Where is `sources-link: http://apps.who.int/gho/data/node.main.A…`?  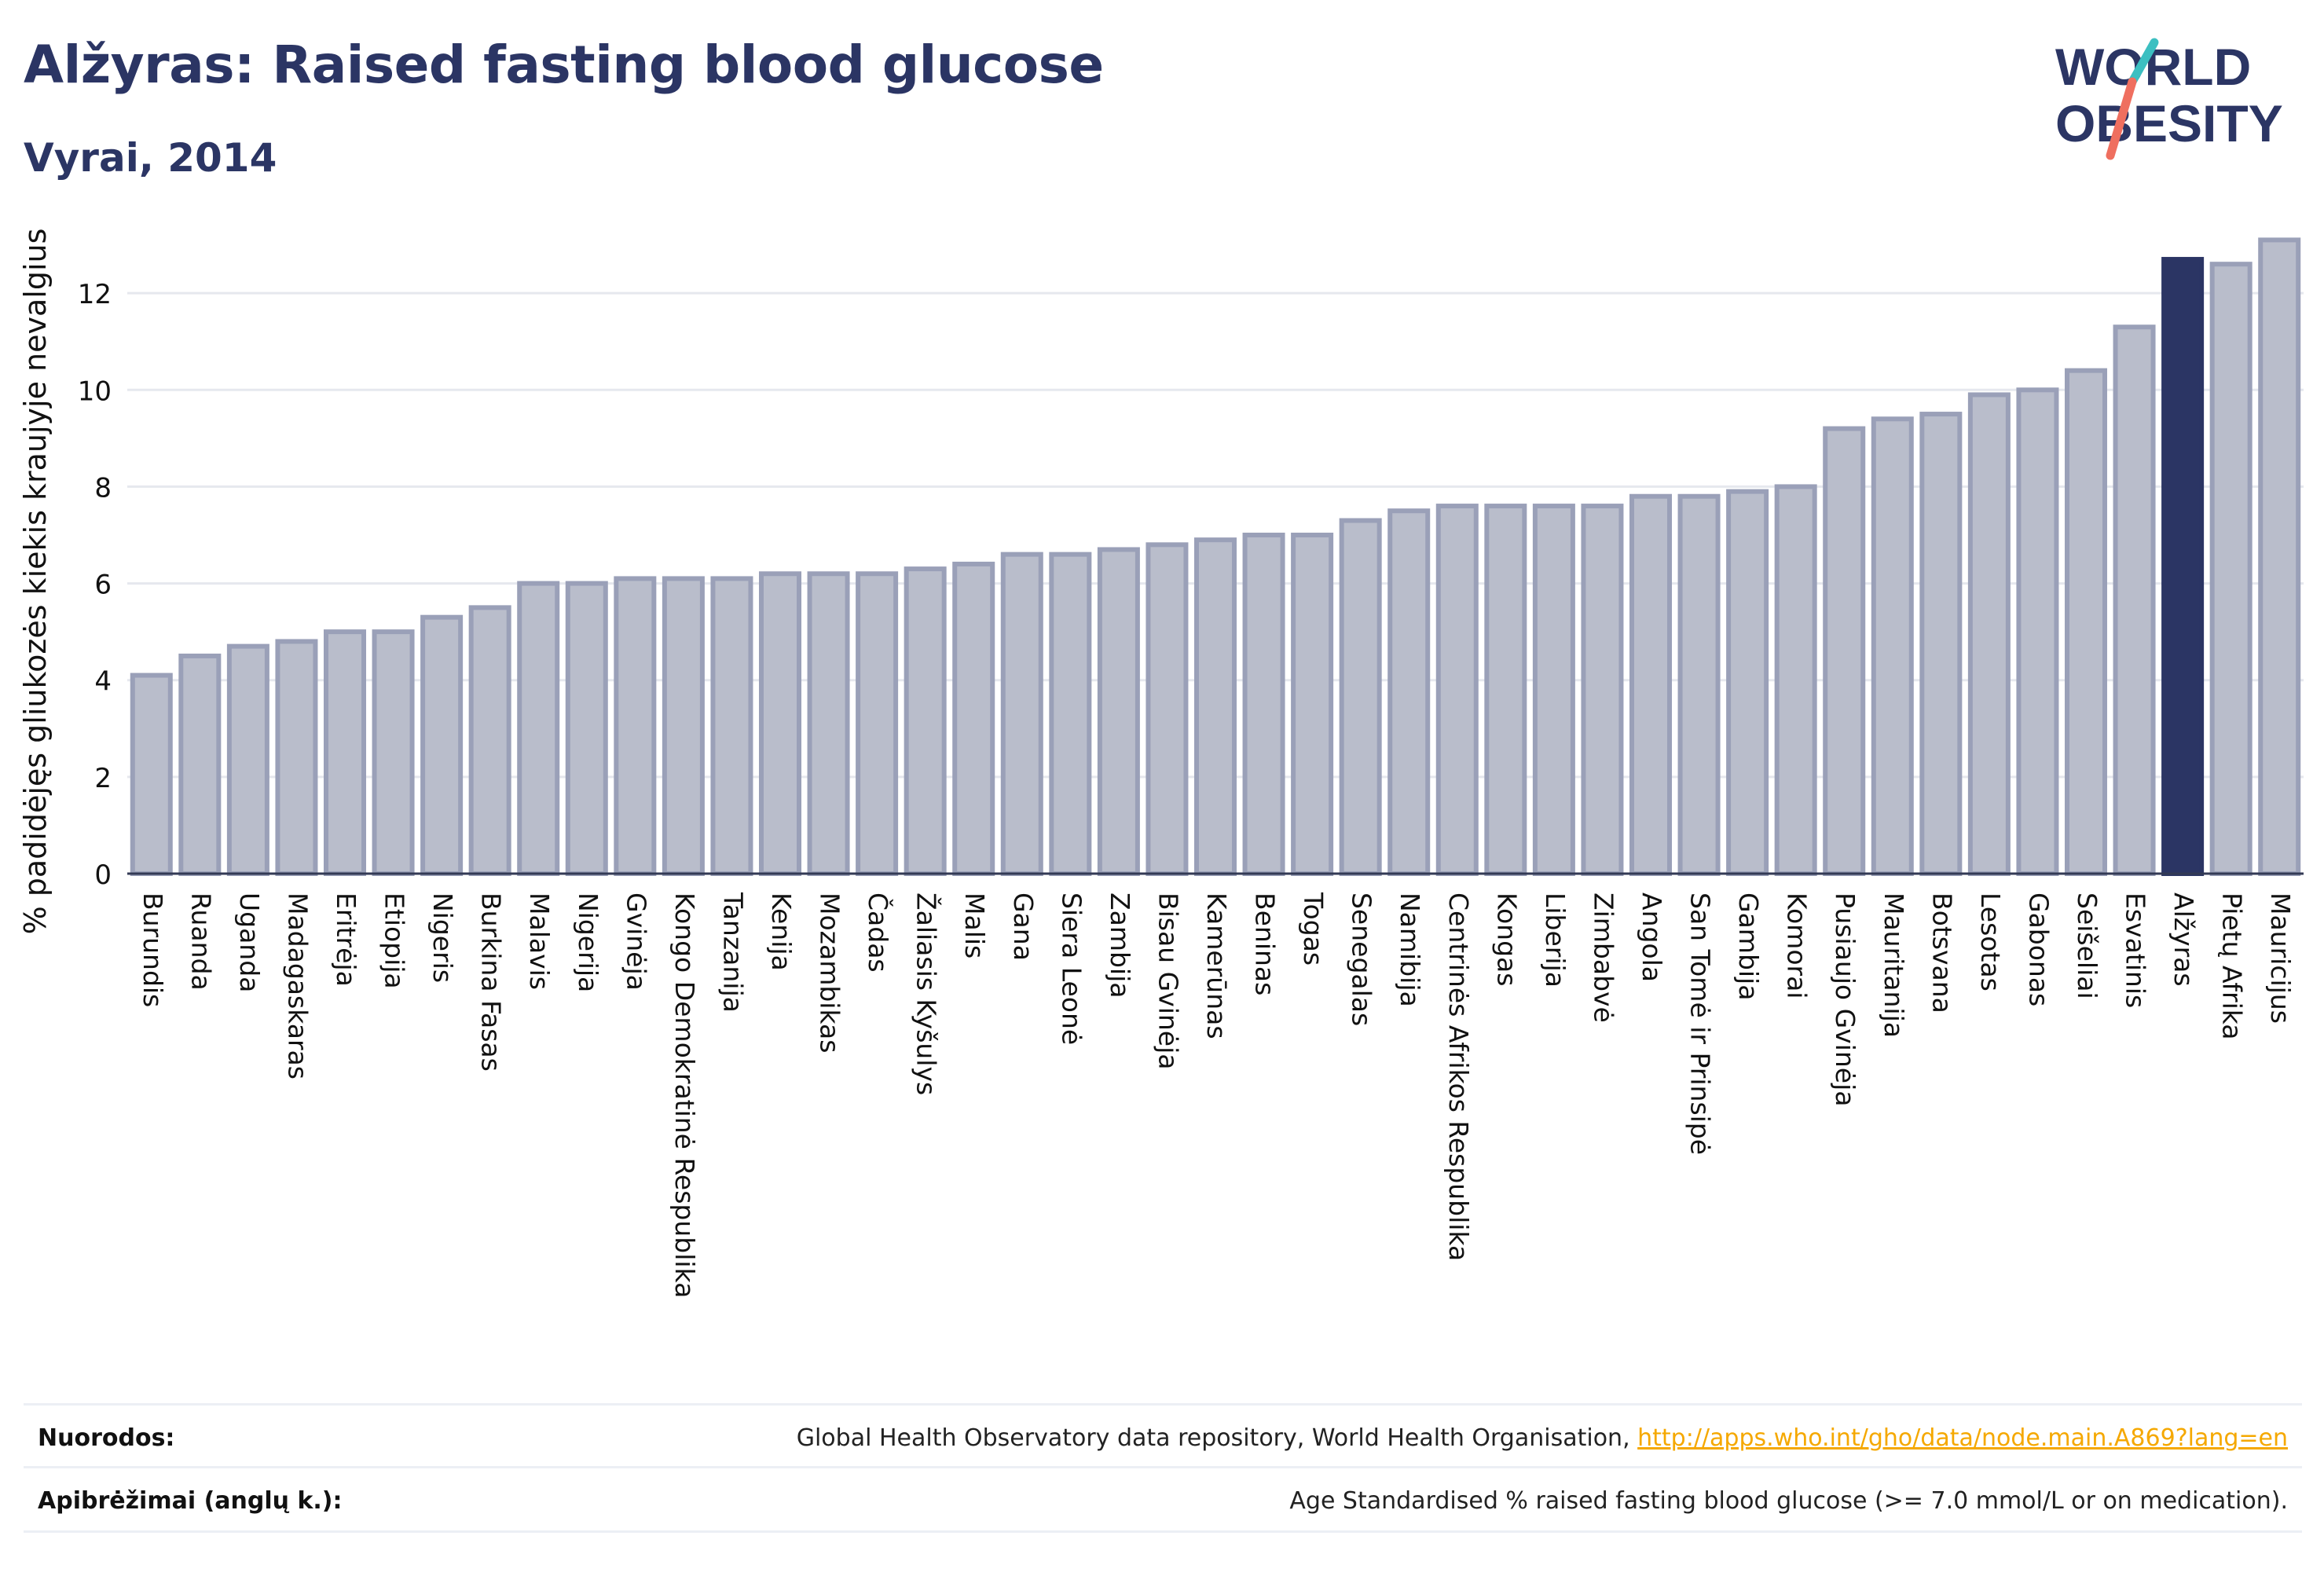
sources-link: http://apps.who.int/gho/data/node.main.A… is located at coordinates (1962, 1438).